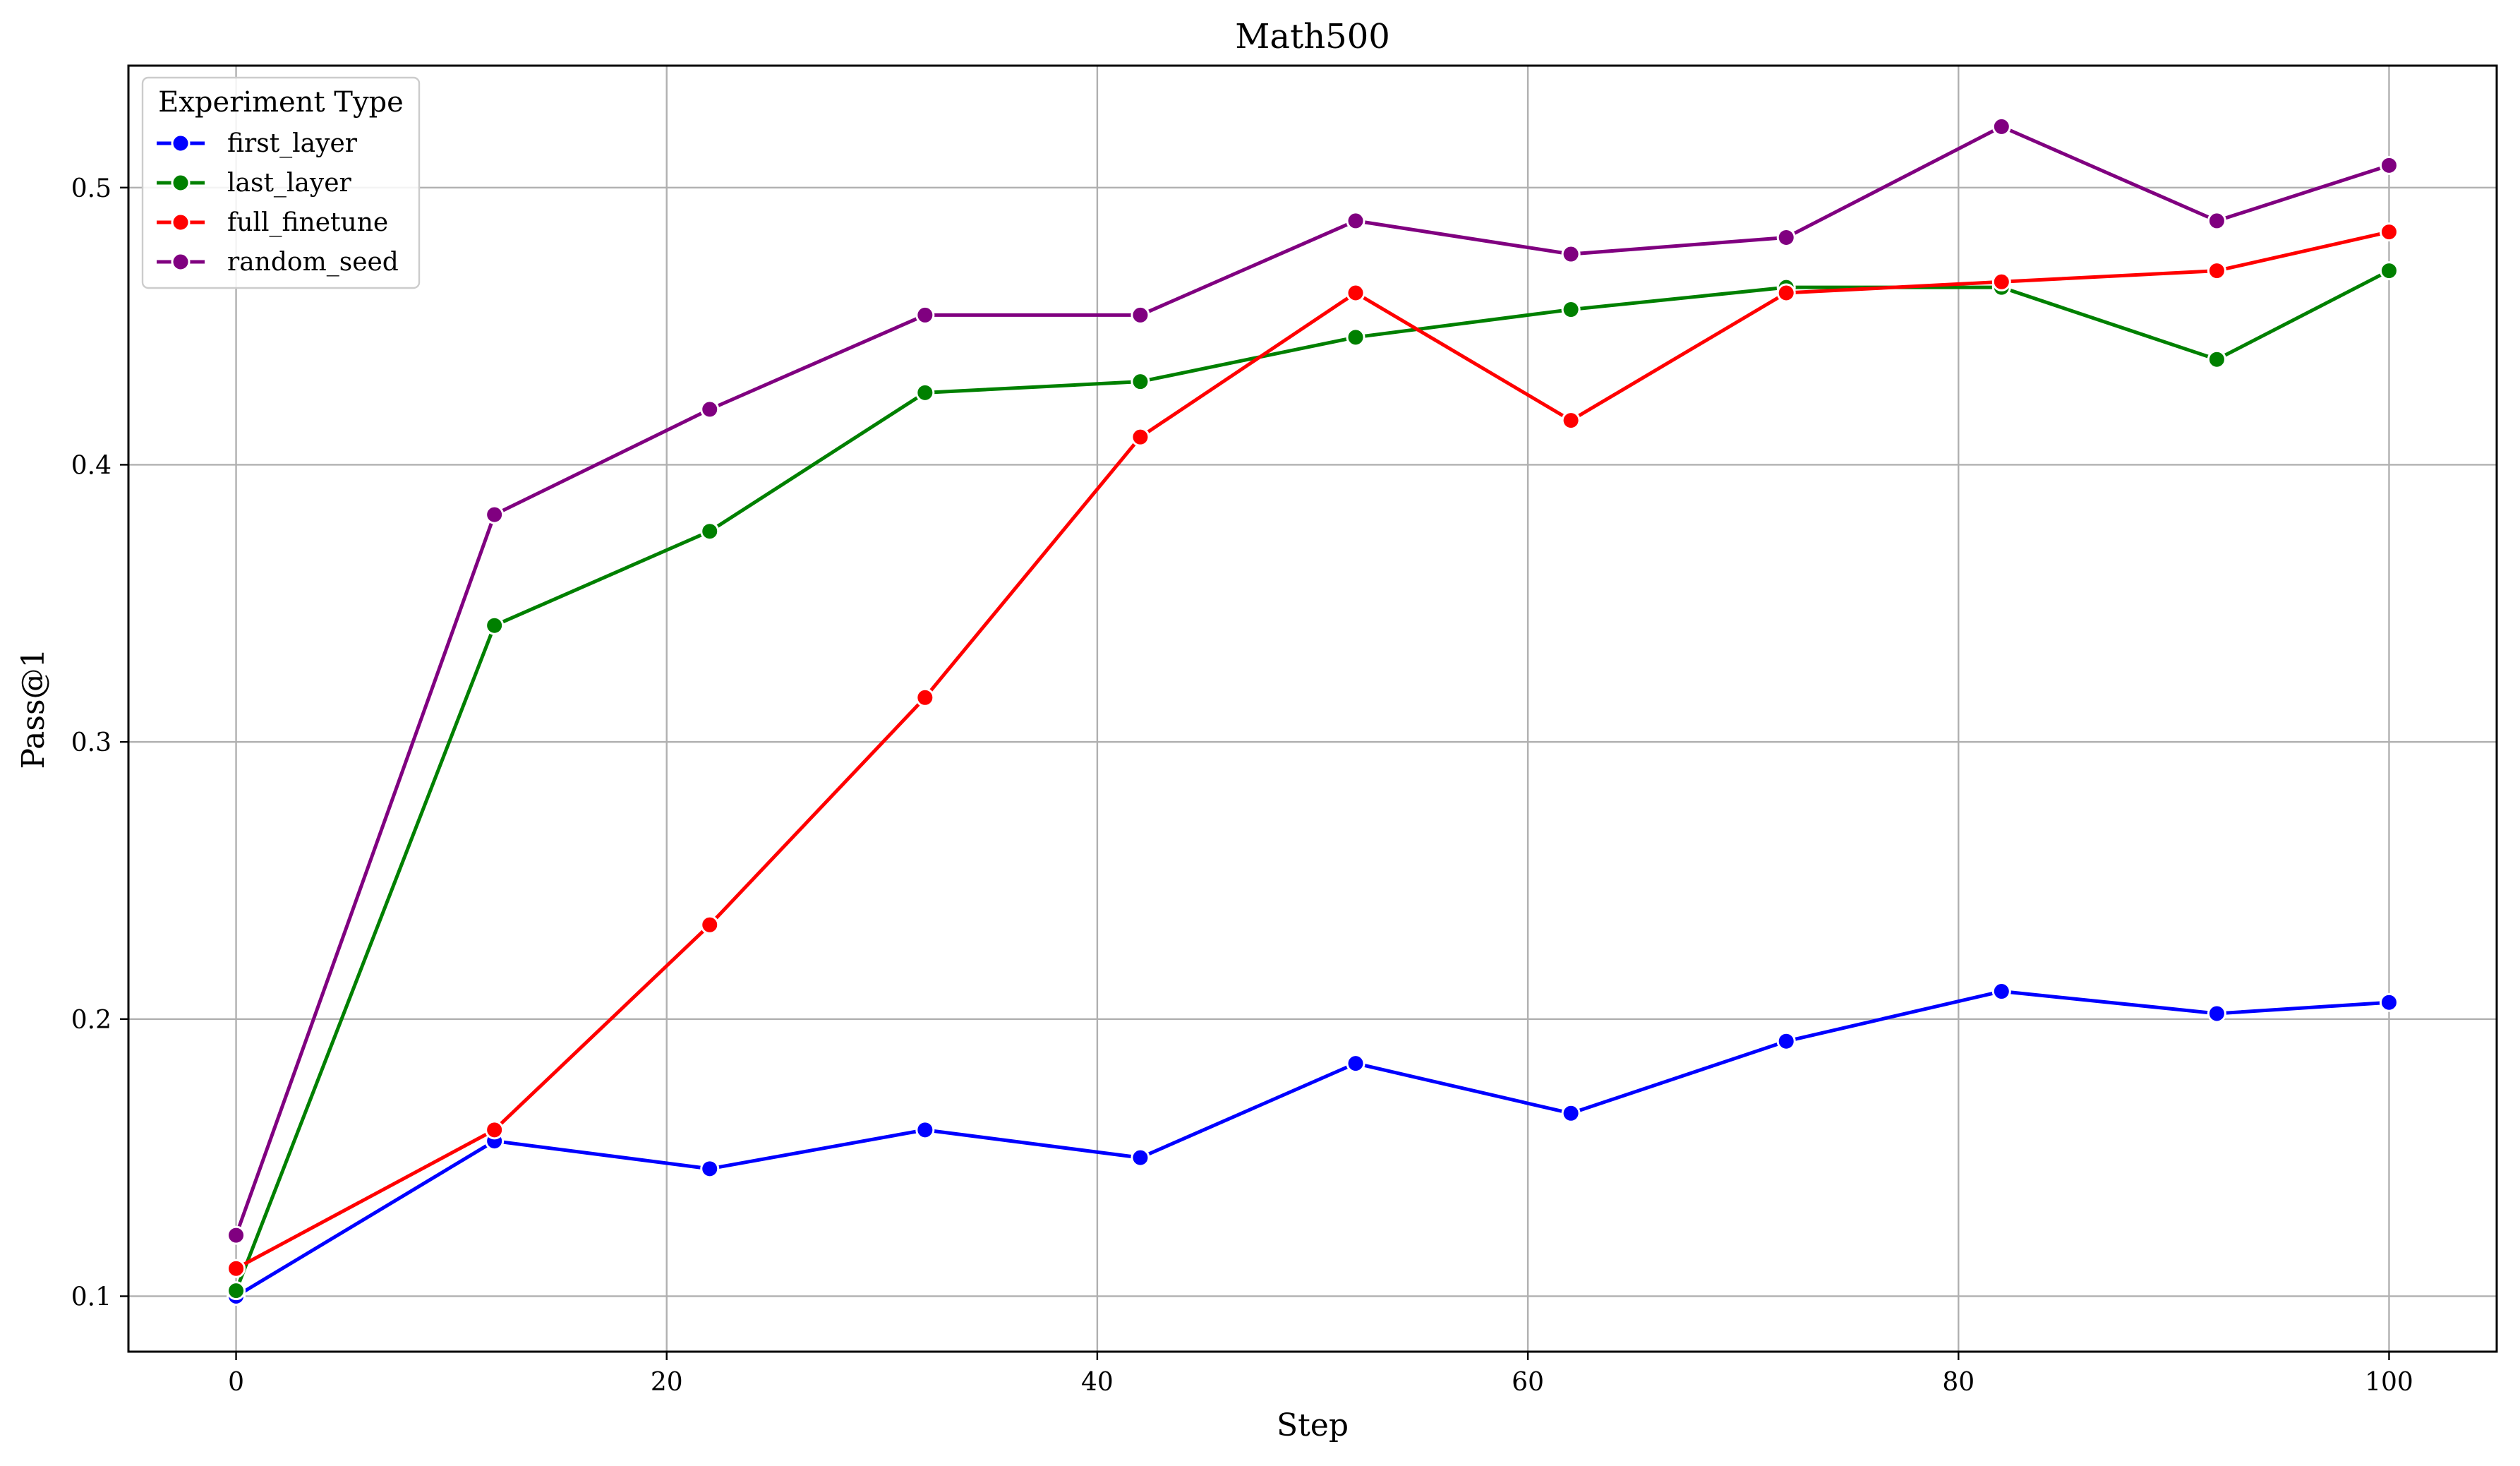 Image resolution: width=2520 pixels, height=1466 pixels. What do you see at coordinates (91, 1020) in the screenshot?
I see `y-tick-label: 0.2` at bounding box center [91, 1020].